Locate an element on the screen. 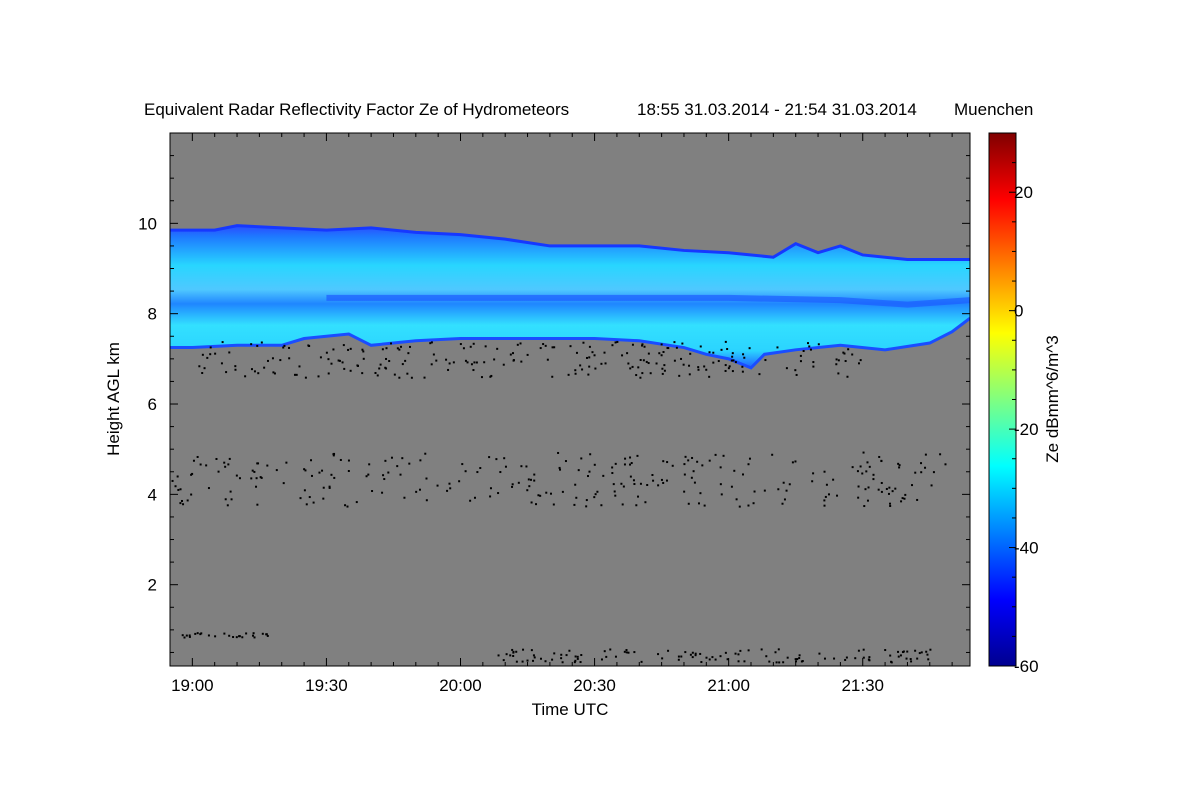  colorbar-axis: 20 0 -20 -40 -60 is located at coordinates (1024, 404).